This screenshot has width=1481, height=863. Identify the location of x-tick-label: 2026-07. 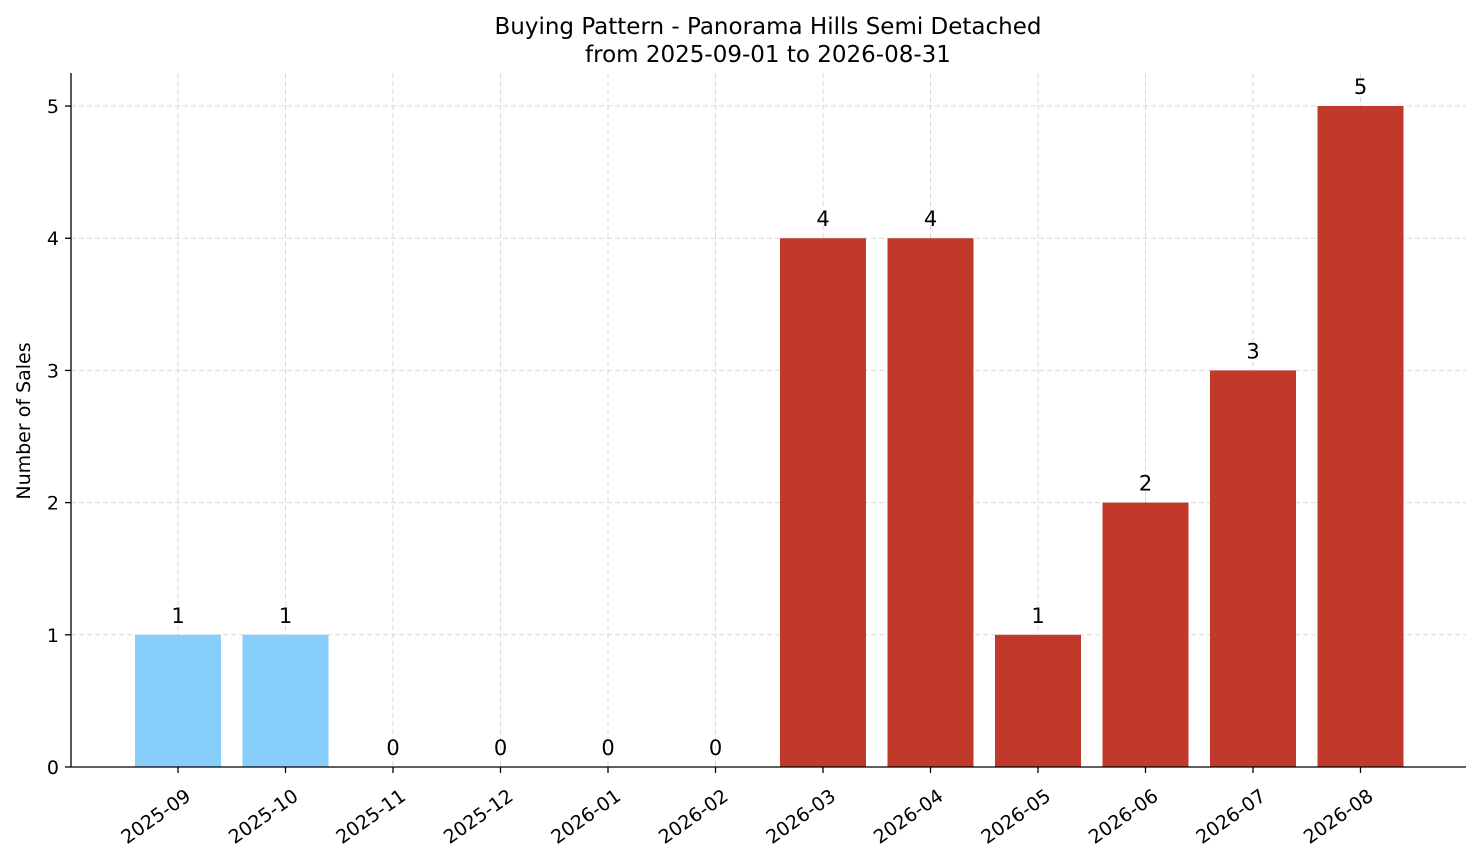
(1231, 817).